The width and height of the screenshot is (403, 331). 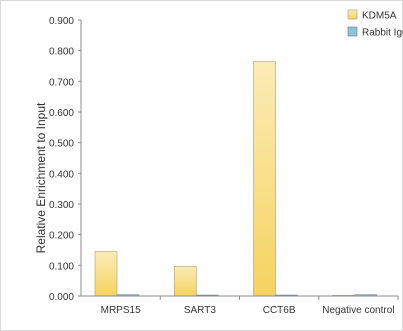 I want to click on x-tick-label: Negative control, so click(x=358, y=310).